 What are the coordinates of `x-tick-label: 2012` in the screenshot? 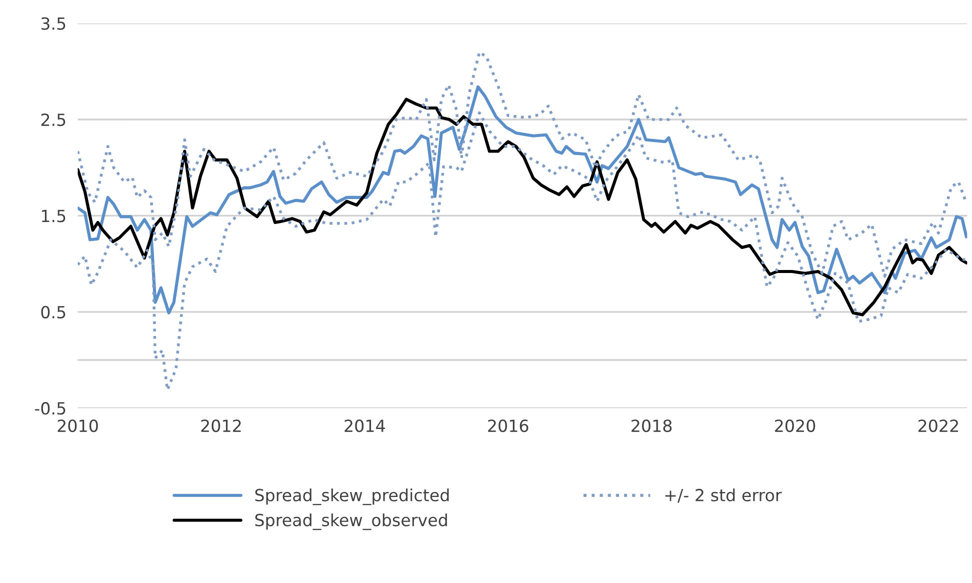 It's located at (221, 426).